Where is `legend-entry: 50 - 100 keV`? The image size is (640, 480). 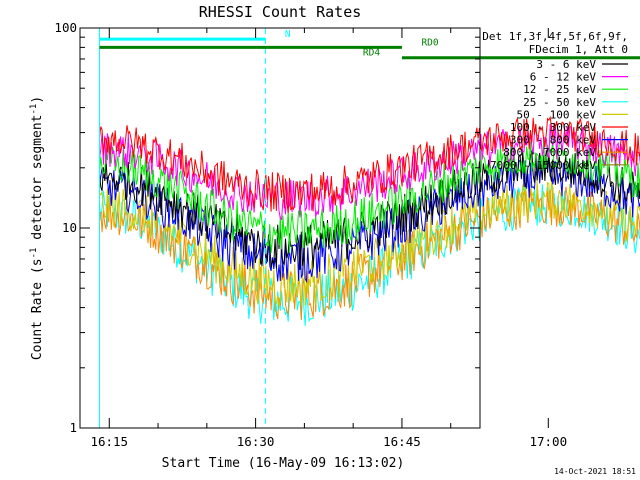 legend-entry: 50 - 100 keV is located at coordinates (557, 114).